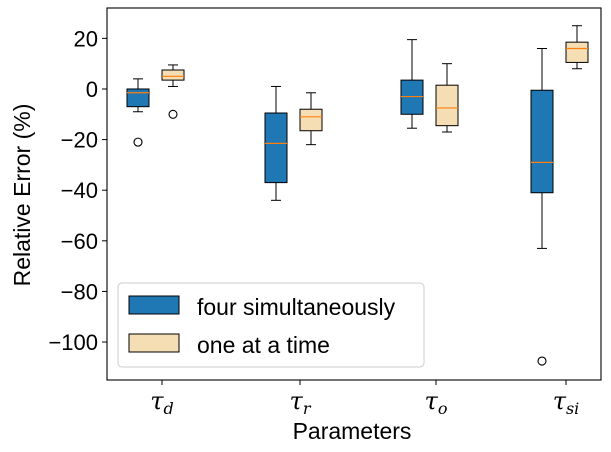 This screenshot has height=452, width=611. I want to click on legend-label-one-at-a-time: one at a time, so click(263, 345).